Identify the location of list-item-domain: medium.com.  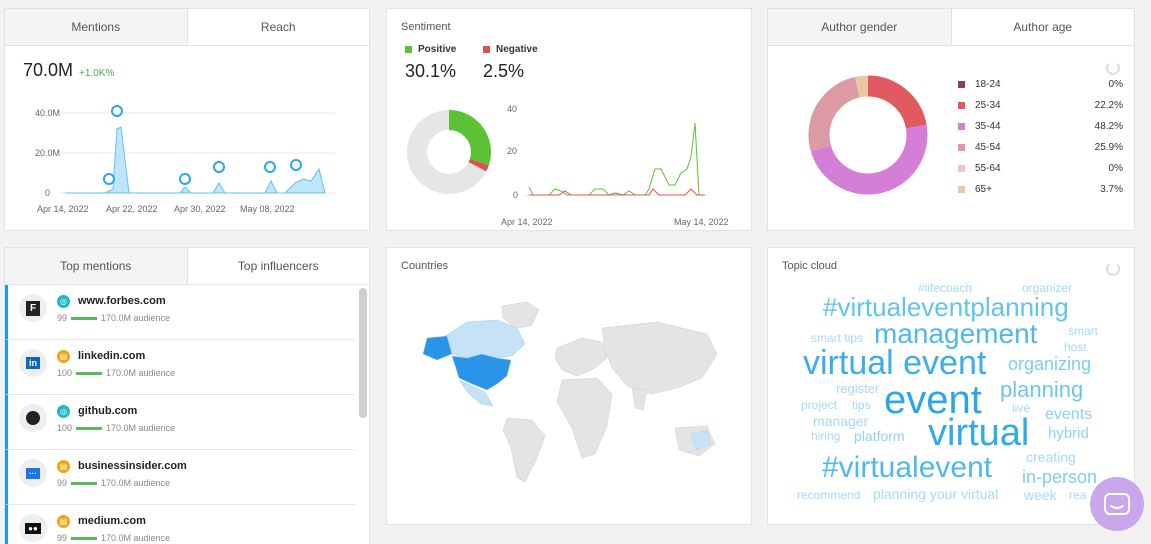
(112, 521).